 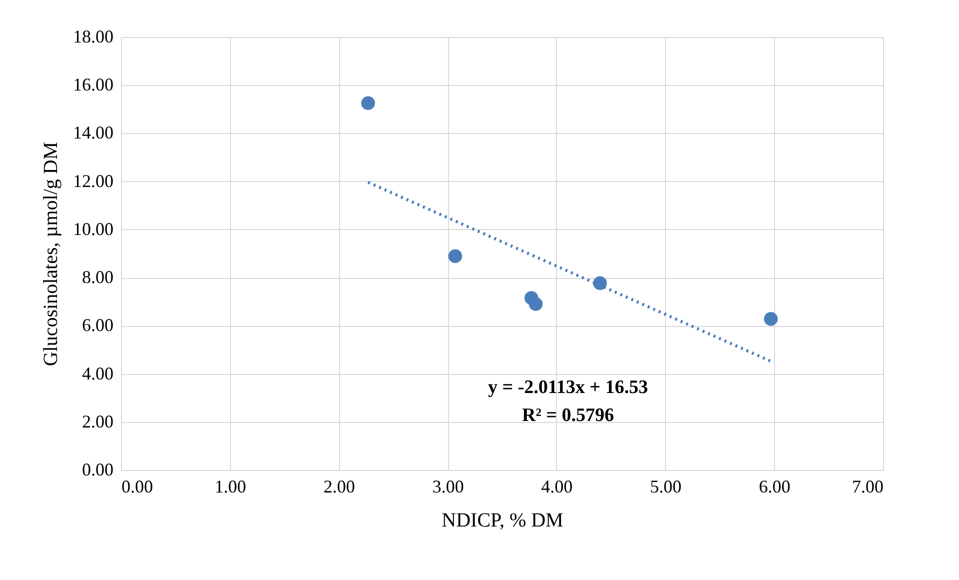 What do you see at coordinates (51, 254) in the screenshot?
I see `y-axis-title: Glucosinolates, µmol/g DM` at bounding box center [51, 254].